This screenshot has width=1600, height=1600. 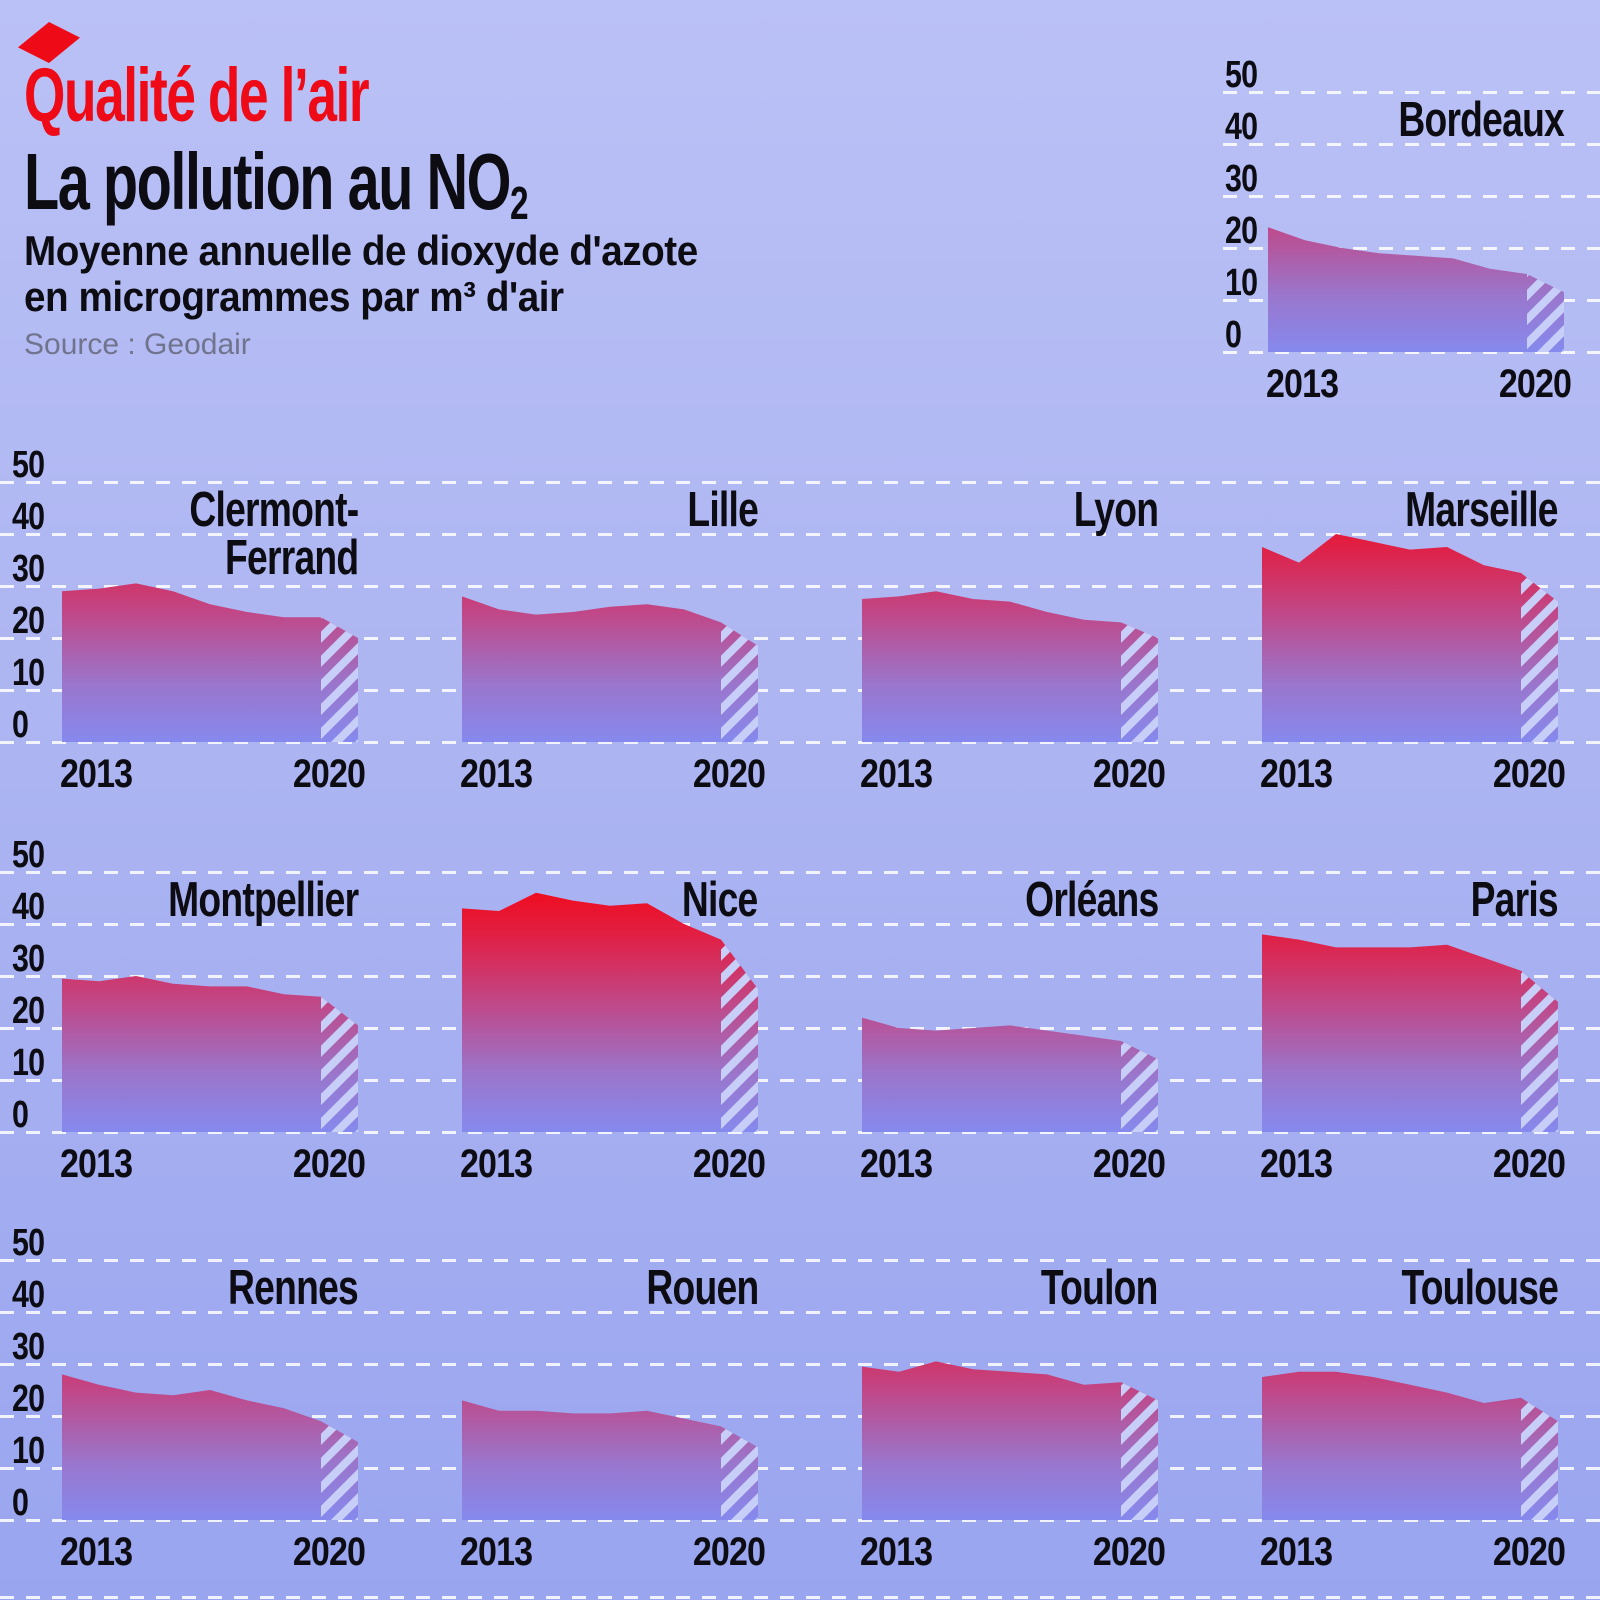 I want to click on area-chart-lille, so click(x=610, y=669).